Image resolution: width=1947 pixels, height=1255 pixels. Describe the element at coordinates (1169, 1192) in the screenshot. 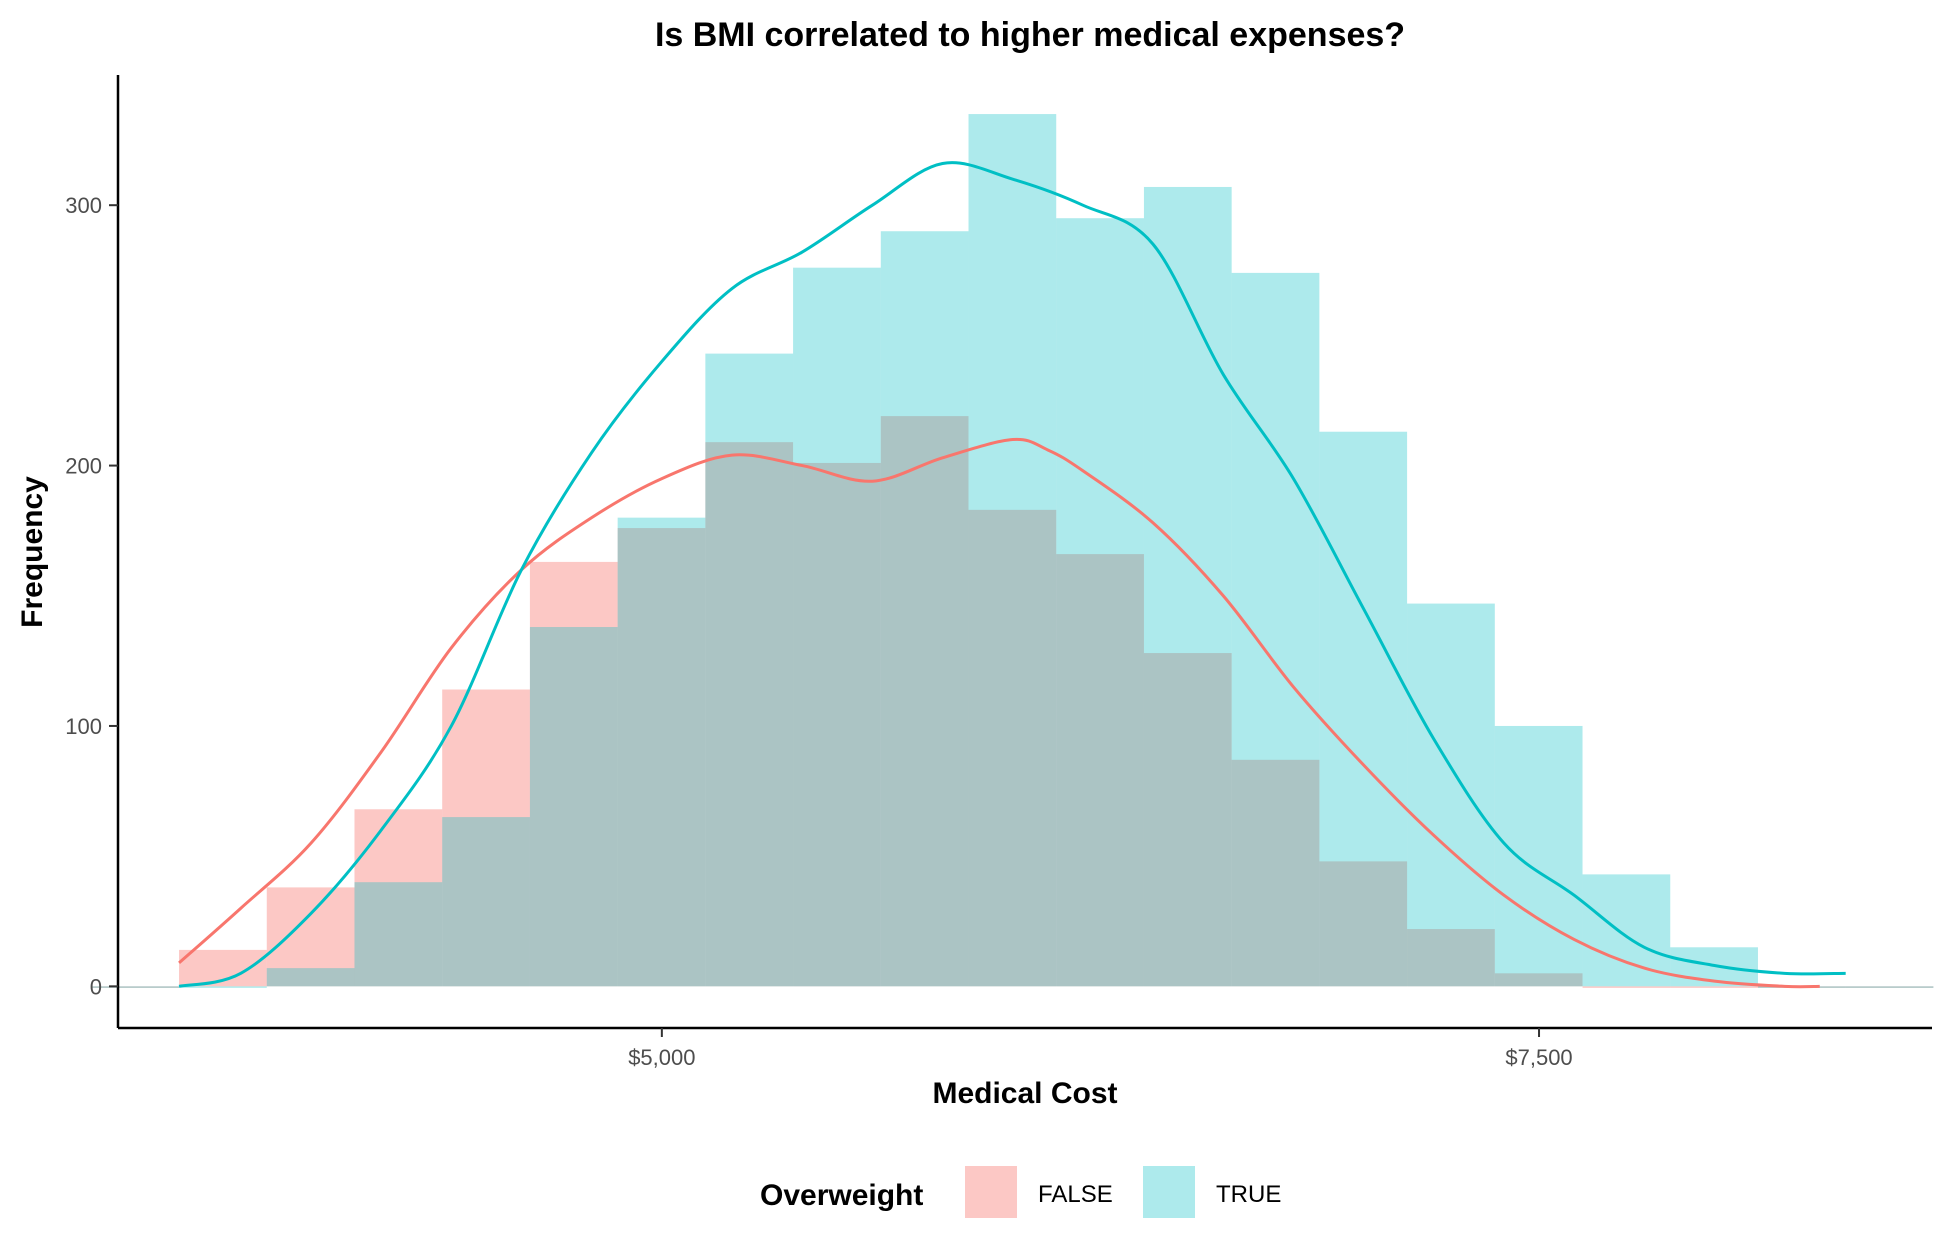

I see `legend-key-true` at that location.